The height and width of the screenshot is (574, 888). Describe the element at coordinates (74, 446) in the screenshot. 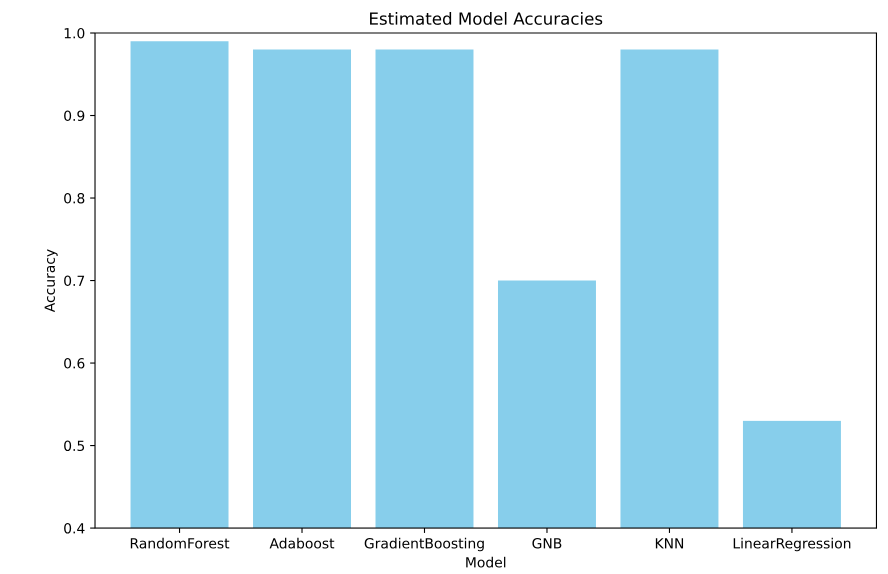

I see `y-tick-label: 0.5` at that location.